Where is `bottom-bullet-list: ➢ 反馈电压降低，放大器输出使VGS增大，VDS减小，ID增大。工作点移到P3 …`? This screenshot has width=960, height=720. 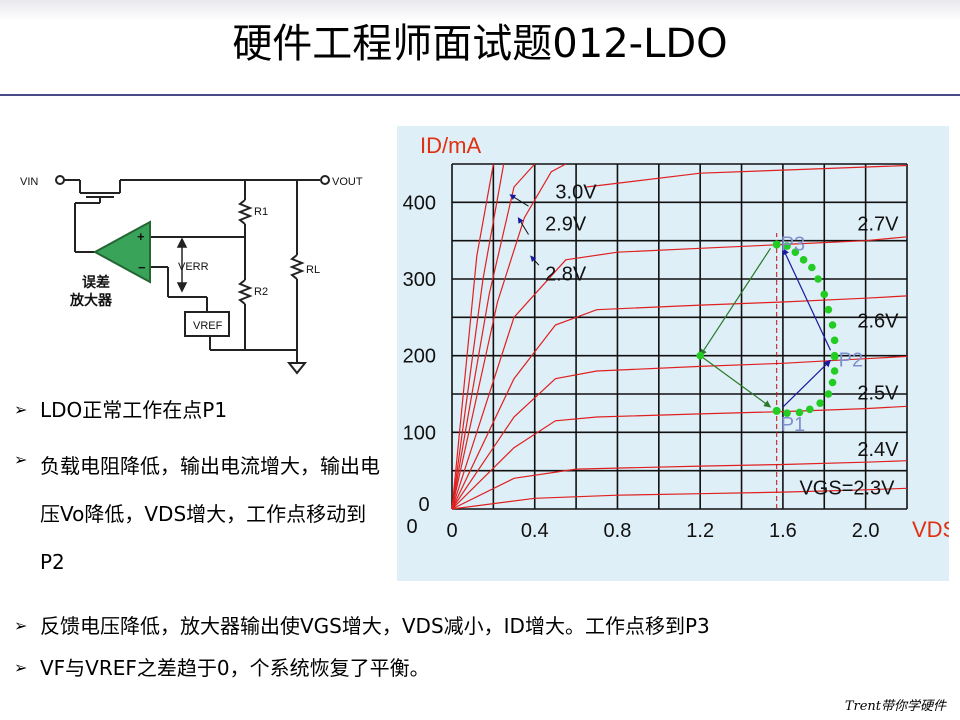 bottom-bullet-list: ➢ 反馈电压降低，放大器输出使VGS增大，VDS减小，ID增大。工作点移到P3 … is located at coordinates (480, 647).